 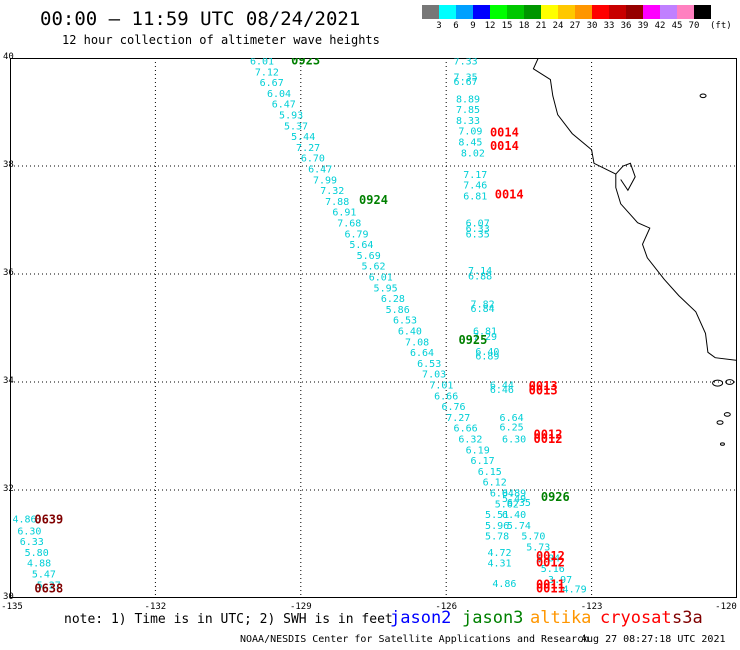 I want to click on wave-height-label: 6.66, so click(x=446, y=396).